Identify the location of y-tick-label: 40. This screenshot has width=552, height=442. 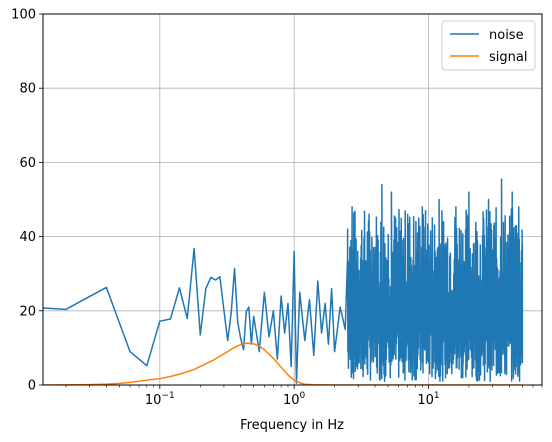
(27, 237).